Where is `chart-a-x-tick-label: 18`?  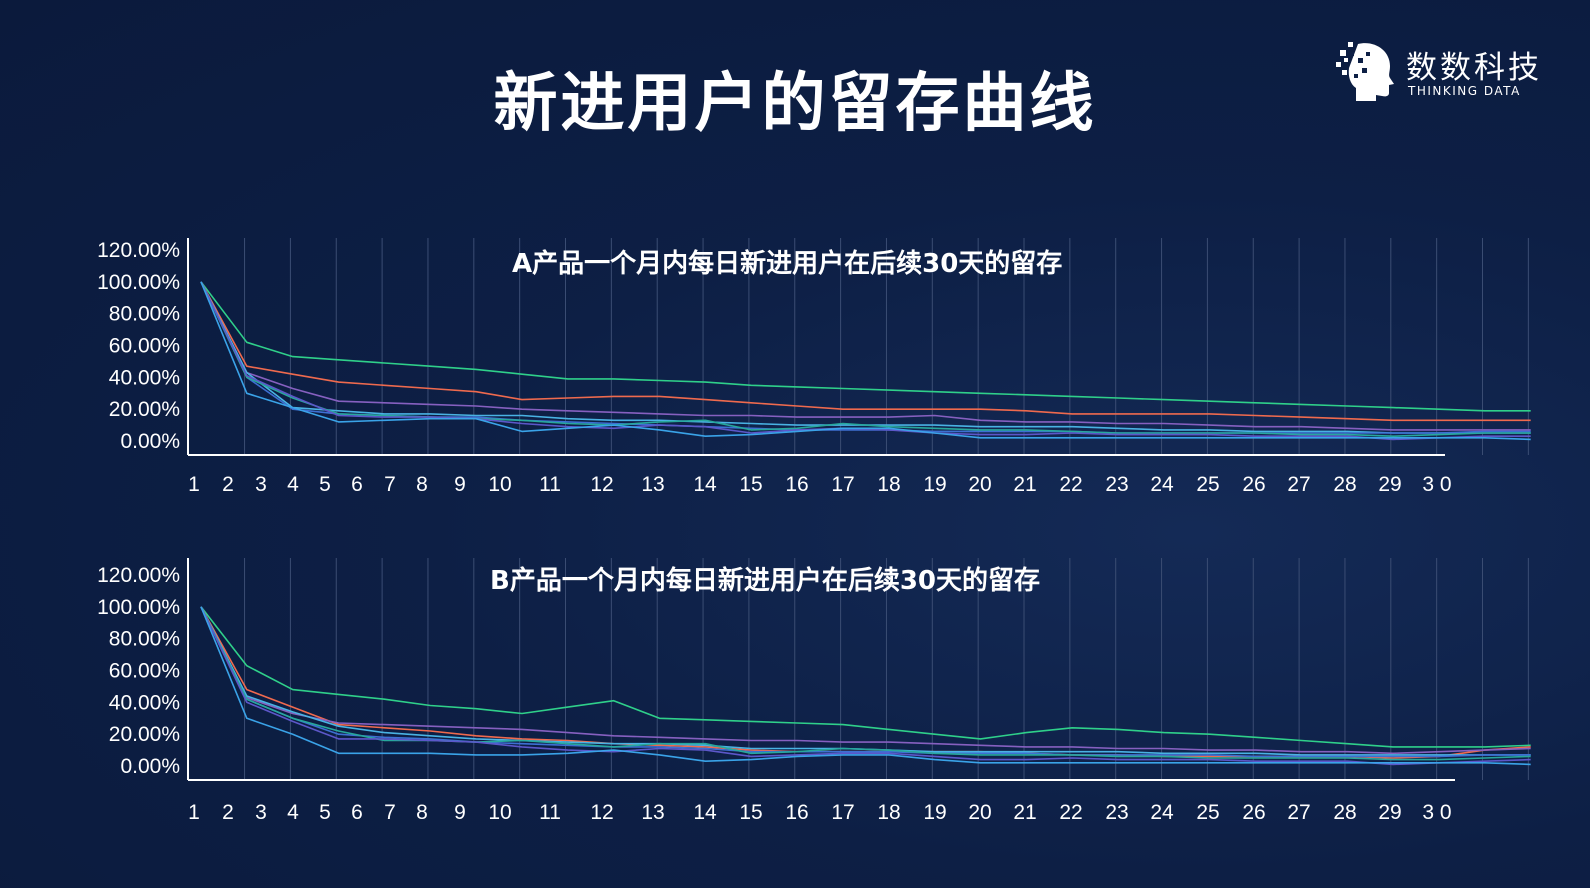
chart-a-x-tick-label: 18 is located at coordinates (888, 484).